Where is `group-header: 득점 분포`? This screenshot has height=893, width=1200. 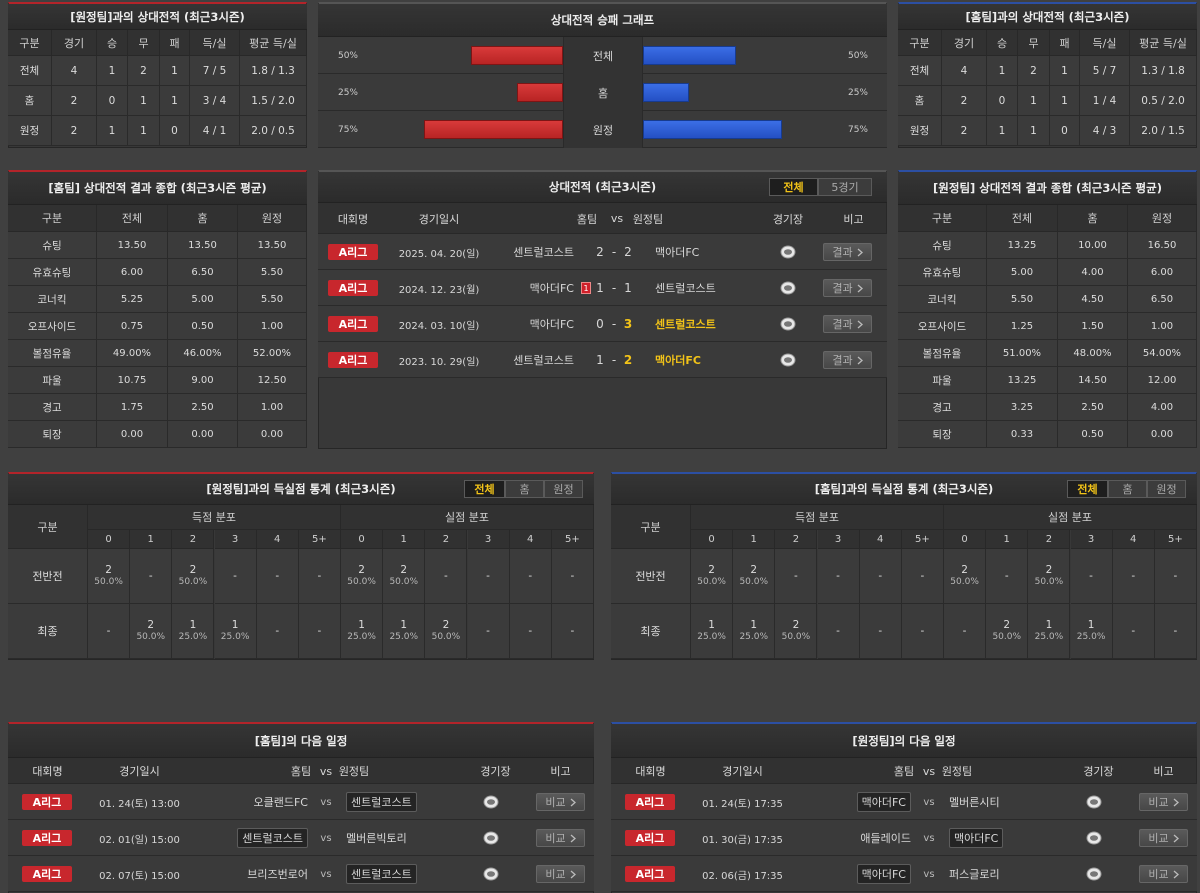 group-header: 득점 분포 is located at coordinates (214, 517).